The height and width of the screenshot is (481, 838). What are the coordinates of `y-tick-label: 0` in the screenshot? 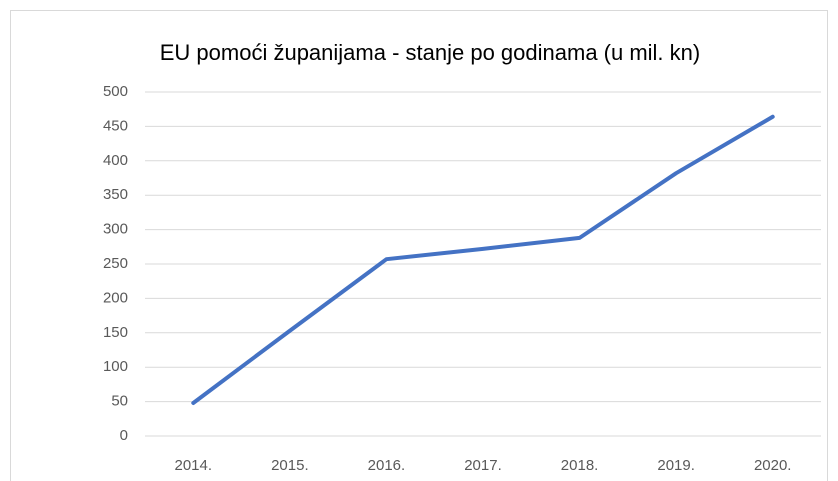 It's located at (124, 435).